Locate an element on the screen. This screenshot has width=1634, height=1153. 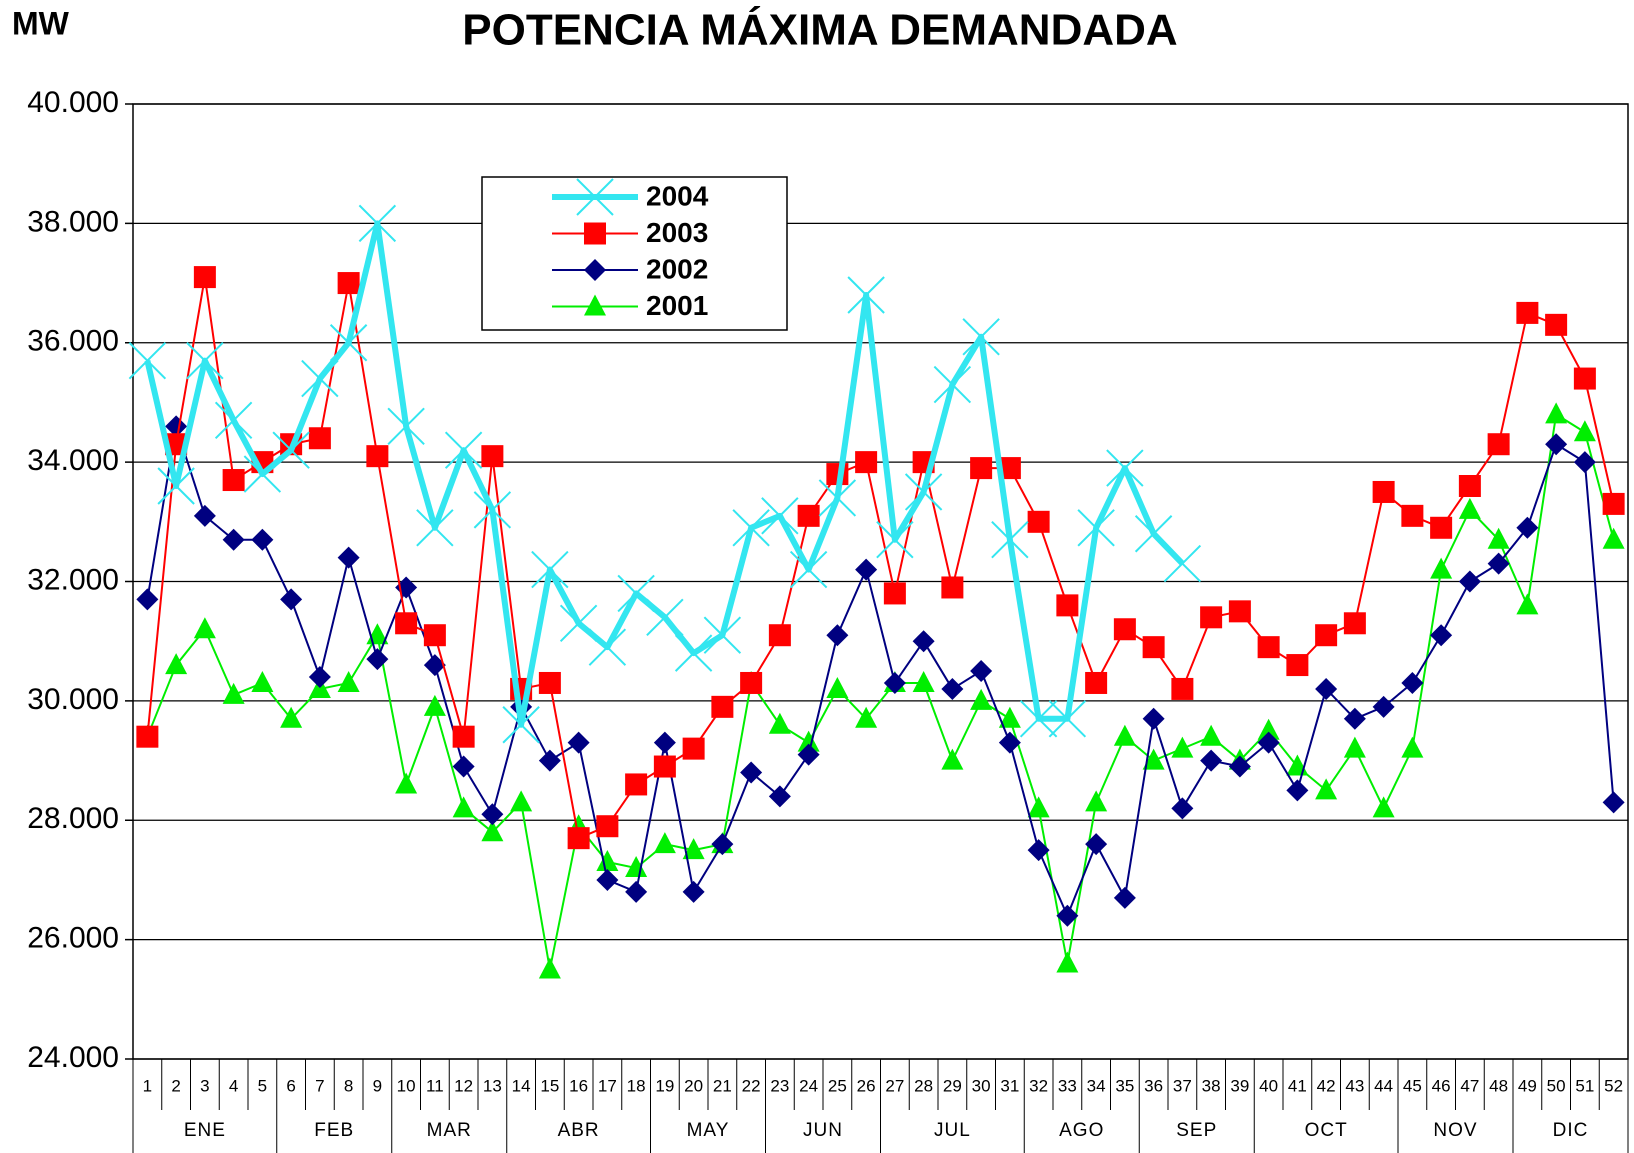
legend-box is located at coordinates (634, 253).